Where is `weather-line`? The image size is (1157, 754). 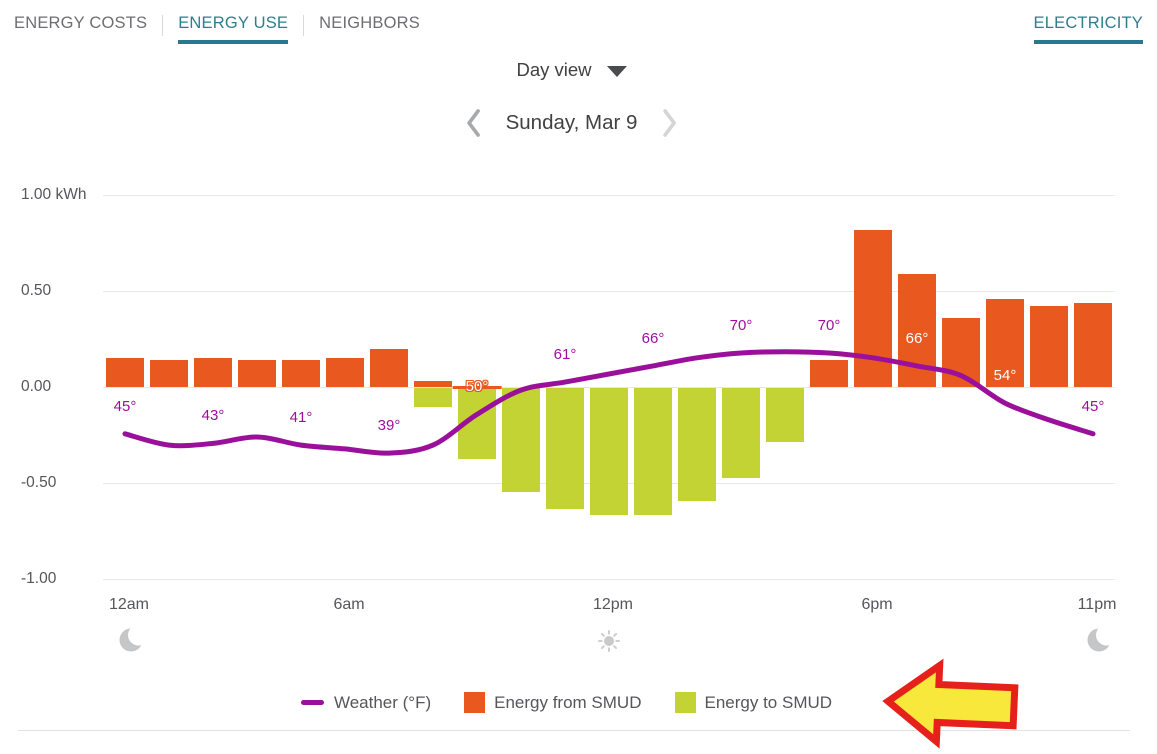 weather-line is located at coordinates (609, 402).